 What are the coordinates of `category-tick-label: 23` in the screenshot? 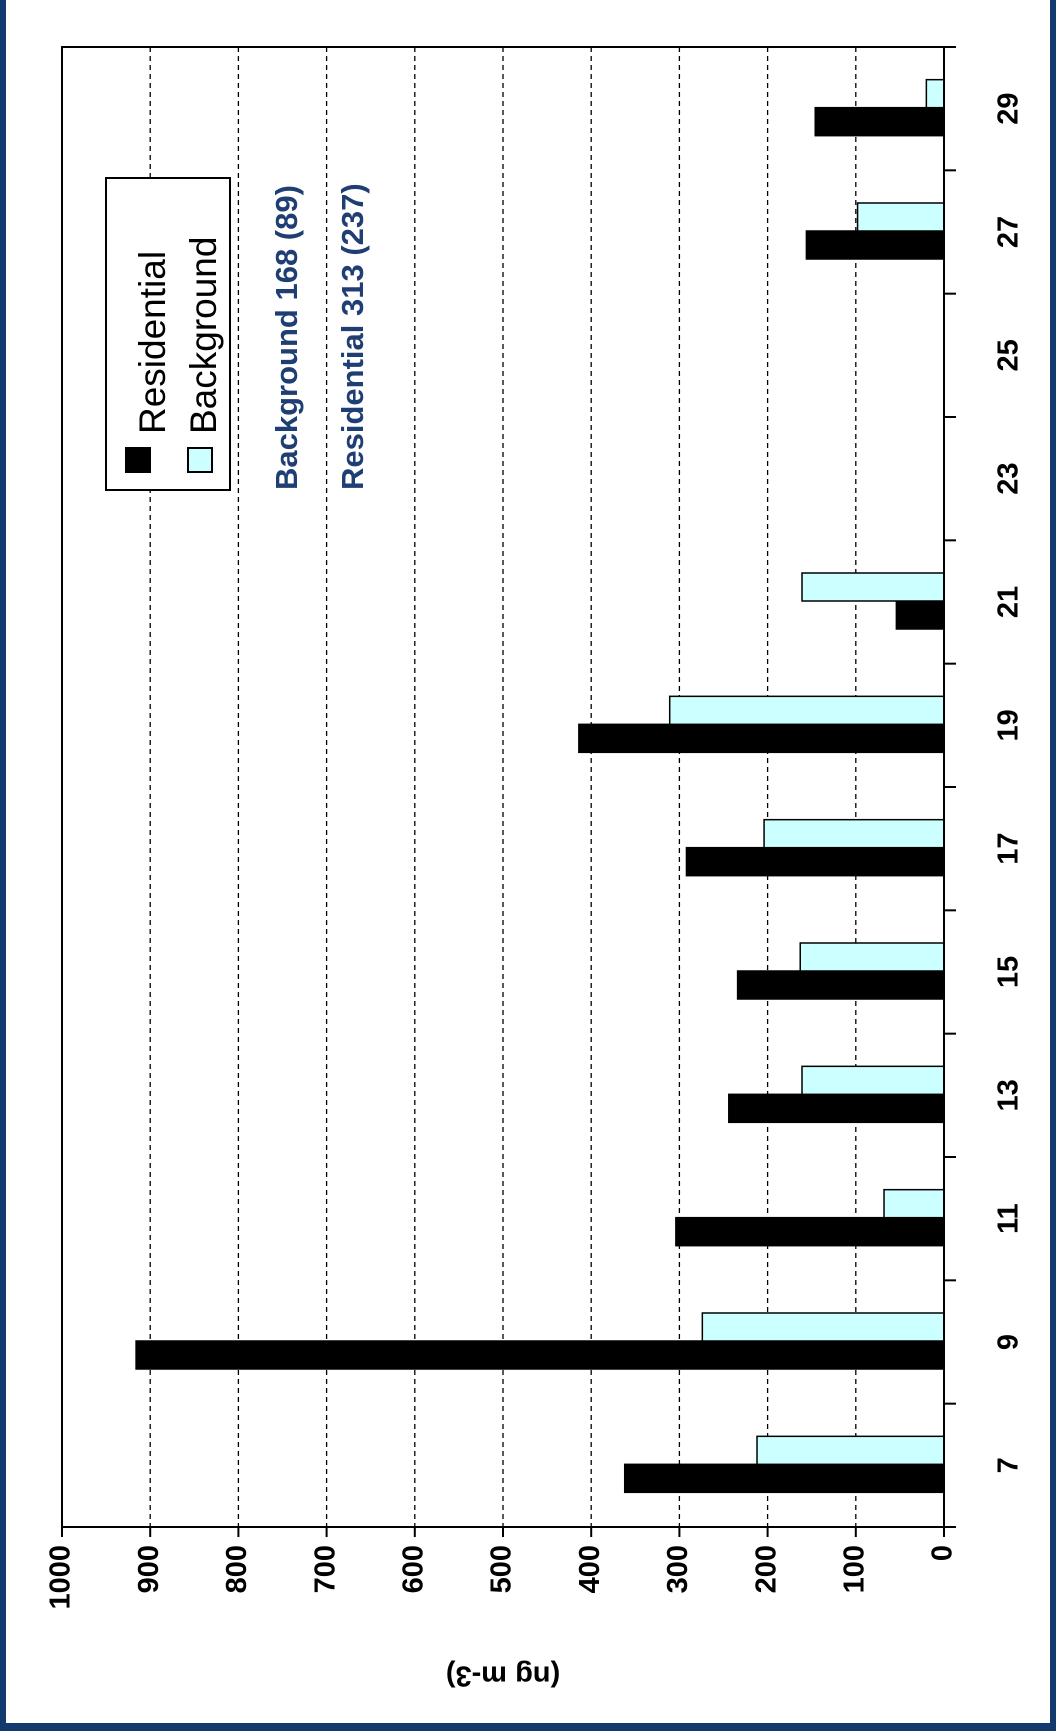 It's located at (1009, 479).